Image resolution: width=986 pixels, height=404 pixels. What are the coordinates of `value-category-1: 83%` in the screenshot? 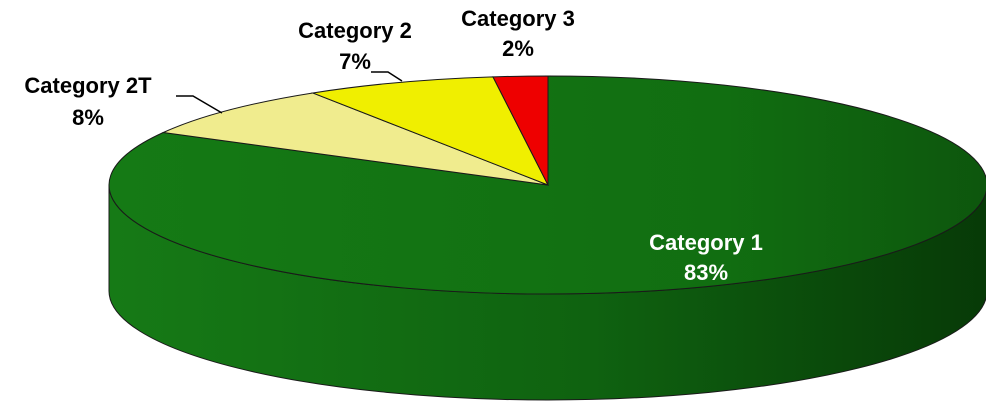 It's located at (706, 272).